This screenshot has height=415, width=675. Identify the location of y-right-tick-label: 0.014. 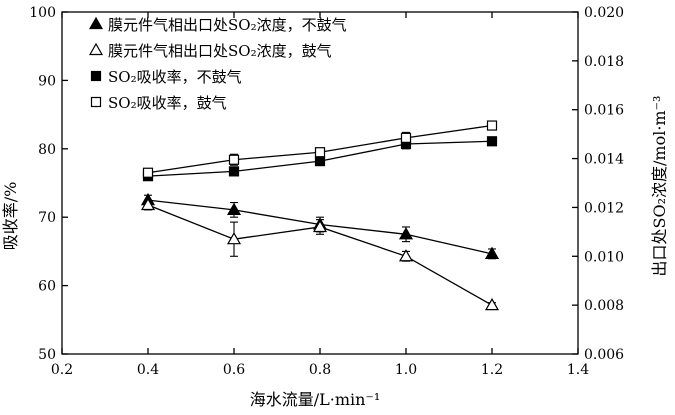
(604, 160).